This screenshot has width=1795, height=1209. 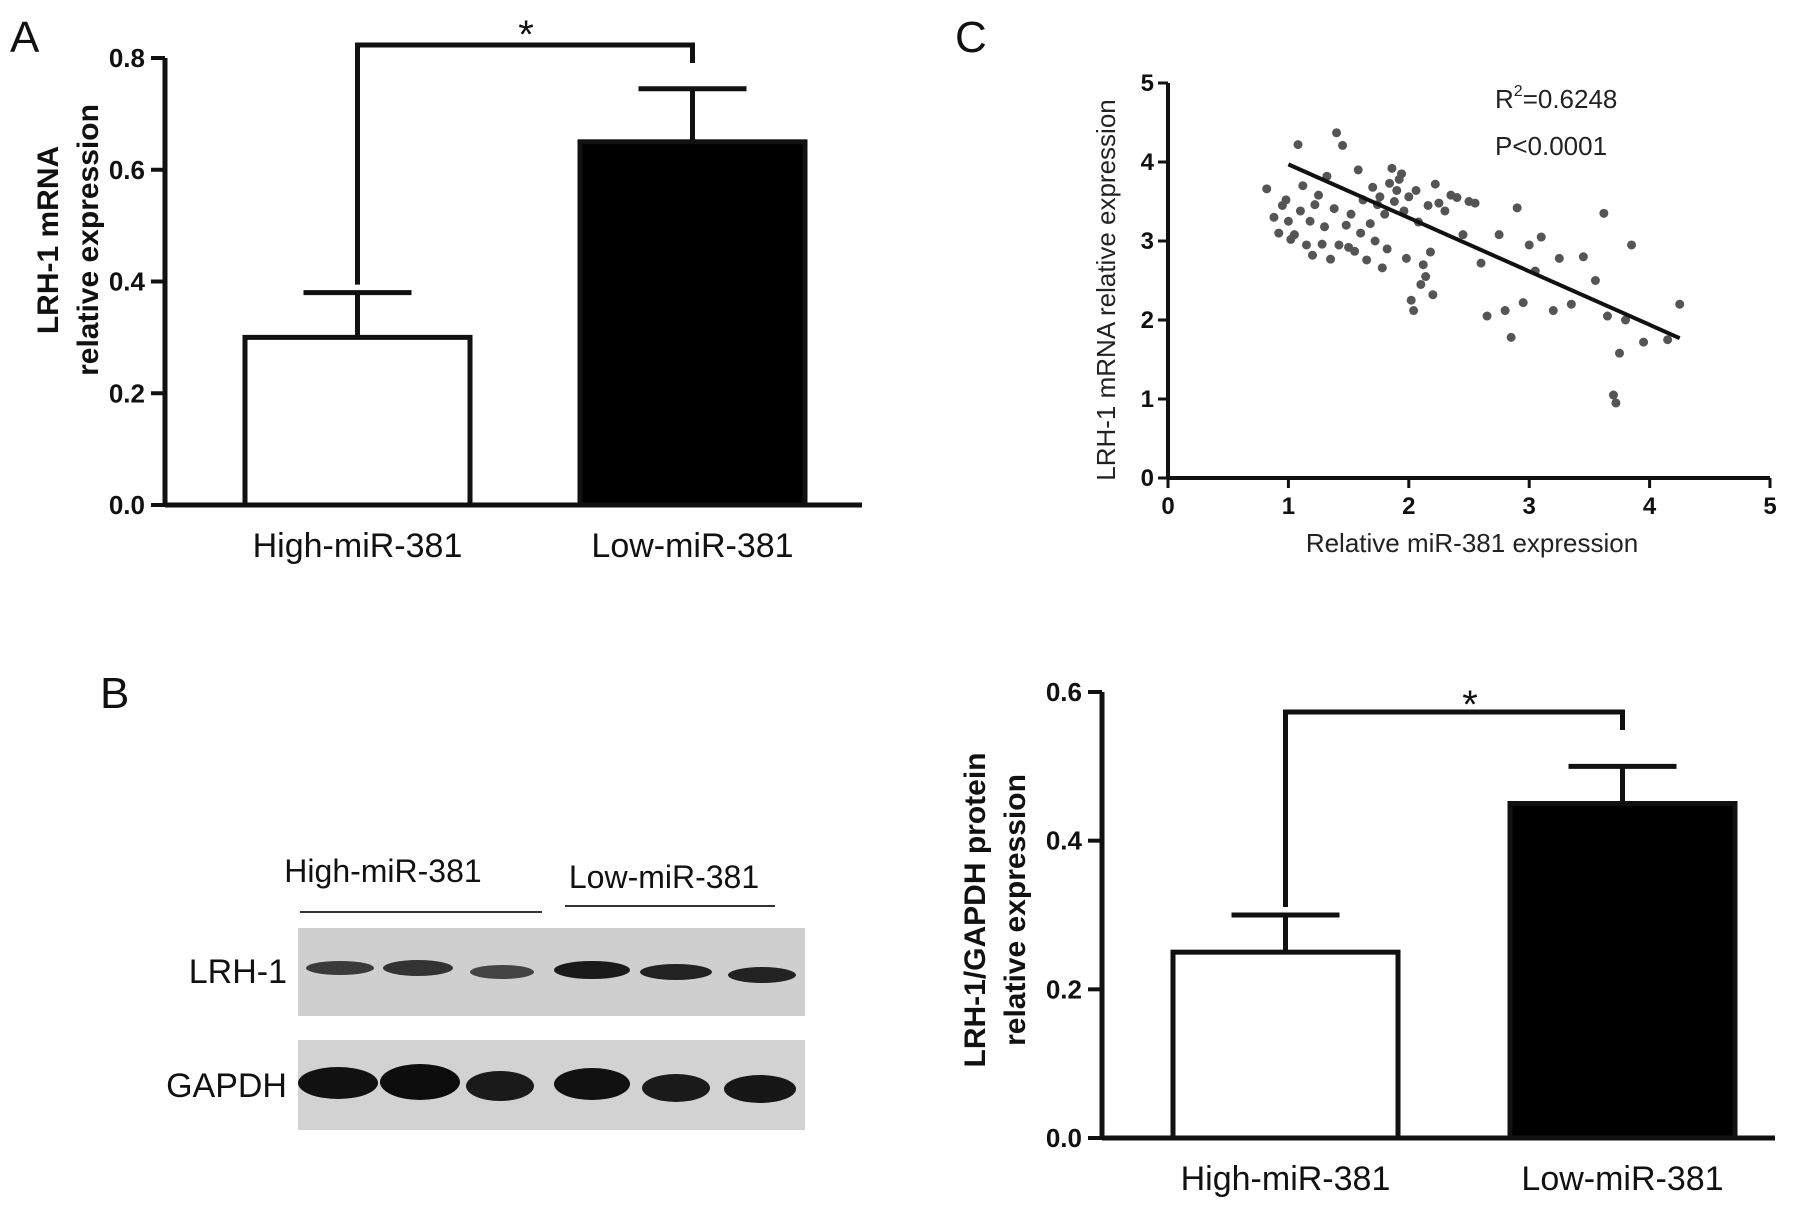 What do you see at coordinates (1148, 162) in the screenshot?
I see `panel-c-ytick-label: 4` at bounding box center [1148, 162].